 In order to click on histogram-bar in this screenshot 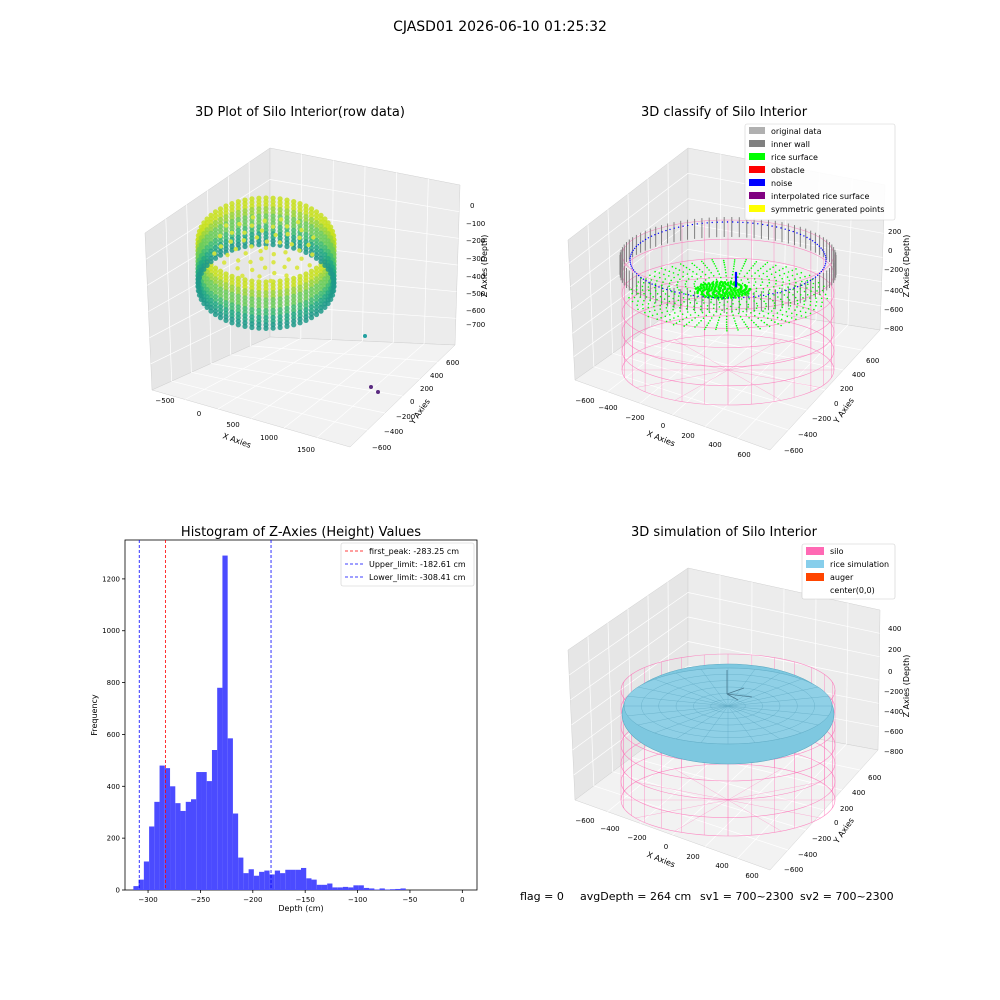, I will do `click(382, 889)`.